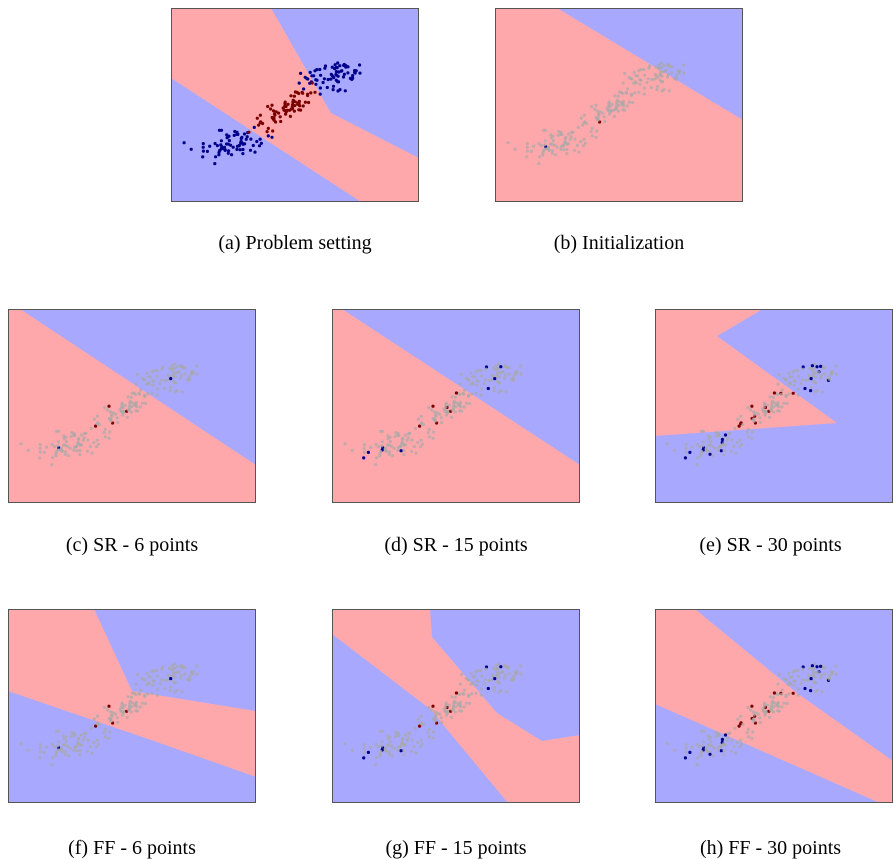  I want to click on plot-frame, so click(456, 706).